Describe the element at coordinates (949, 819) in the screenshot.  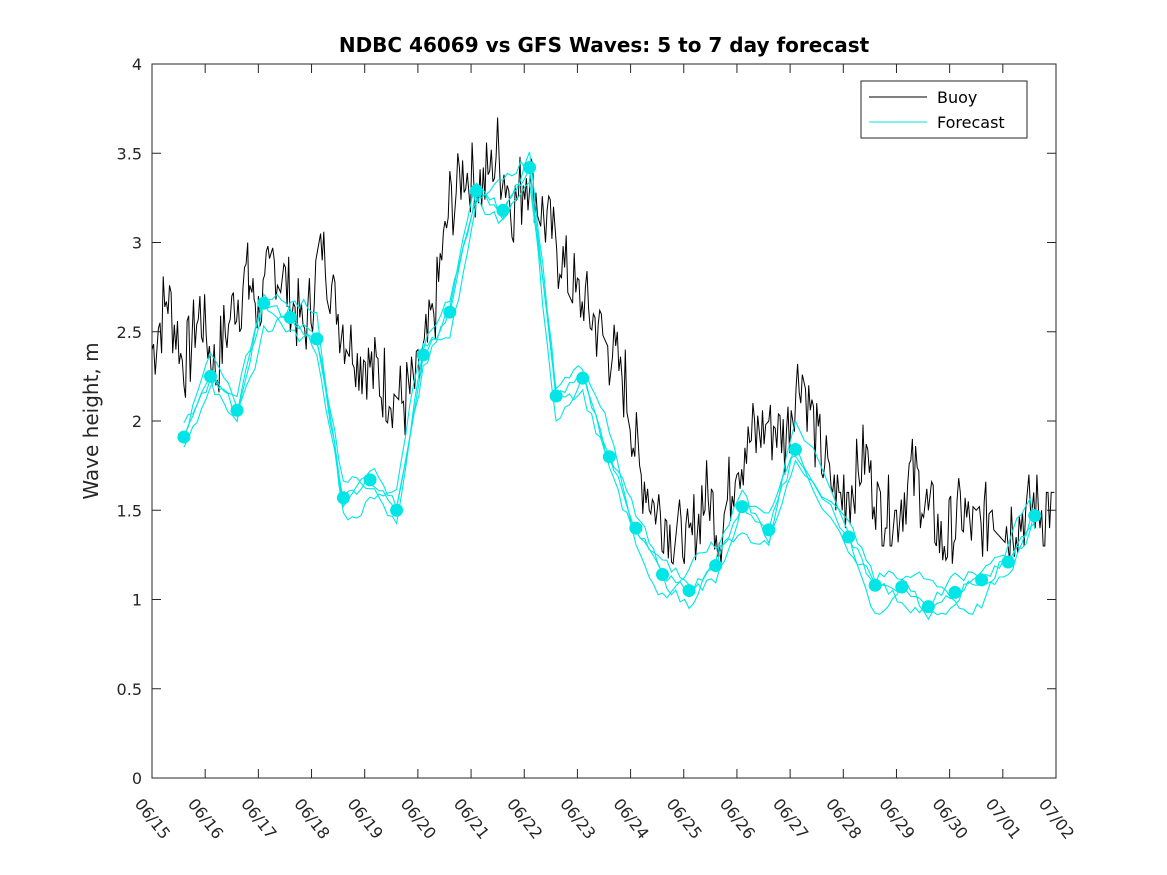
I see `x-tick-label: 06/30` at that location.